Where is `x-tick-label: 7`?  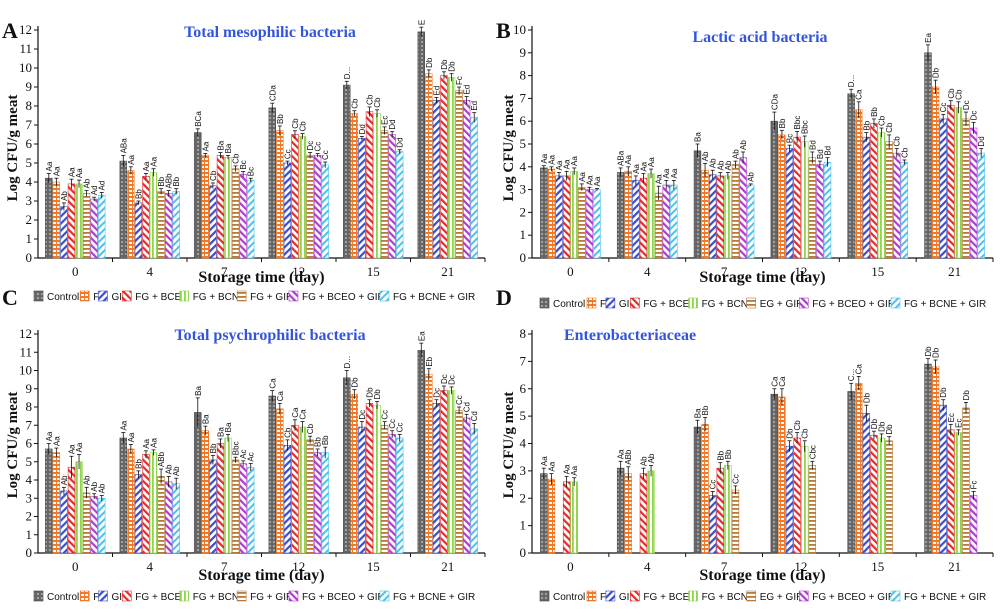
x-tick-label: 7 is located at coordinates (224, 566).